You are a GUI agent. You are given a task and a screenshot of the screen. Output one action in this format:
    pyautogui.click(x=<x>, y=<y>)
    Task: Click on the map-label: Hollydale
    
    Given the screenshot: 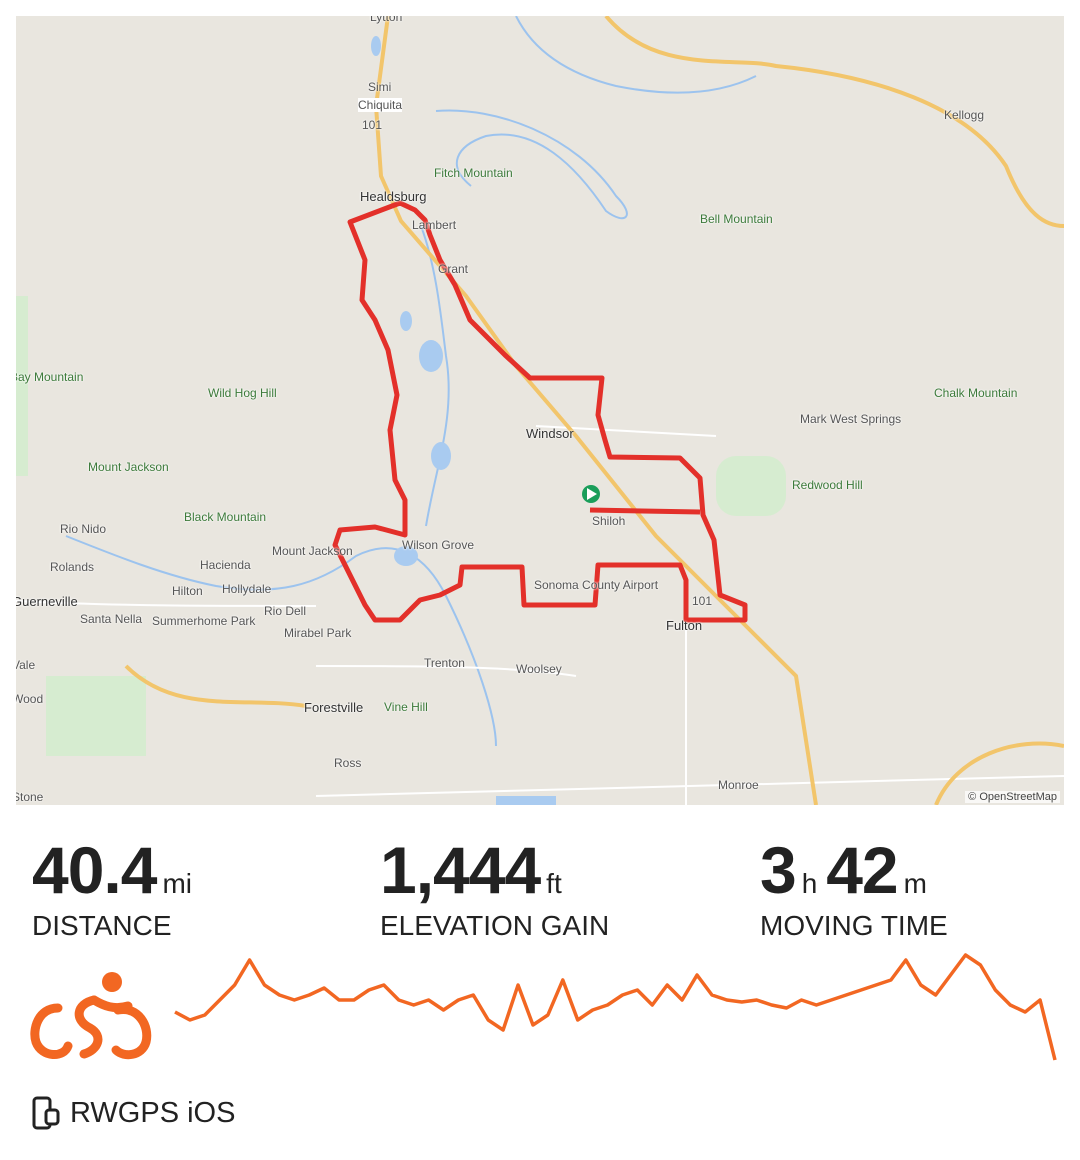 What is the action you would take?
    pyautogui.click(x=247, y=589)
    